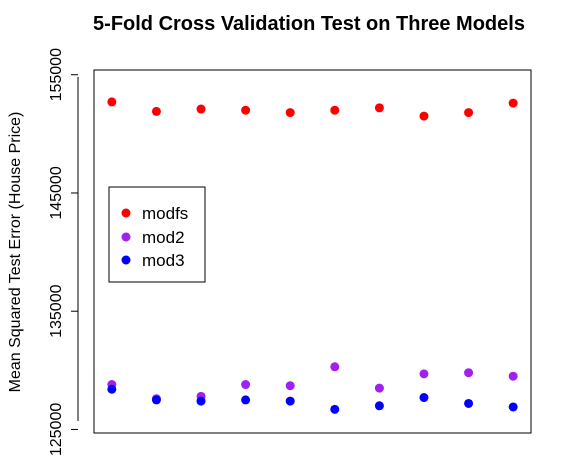 Image resolution: width=575 pixels, height=457 pixels. What do you see at coordinates (56, 310) in the screenshot?
I see `y-tick-label: 135000` at bounding box center [56, 310].